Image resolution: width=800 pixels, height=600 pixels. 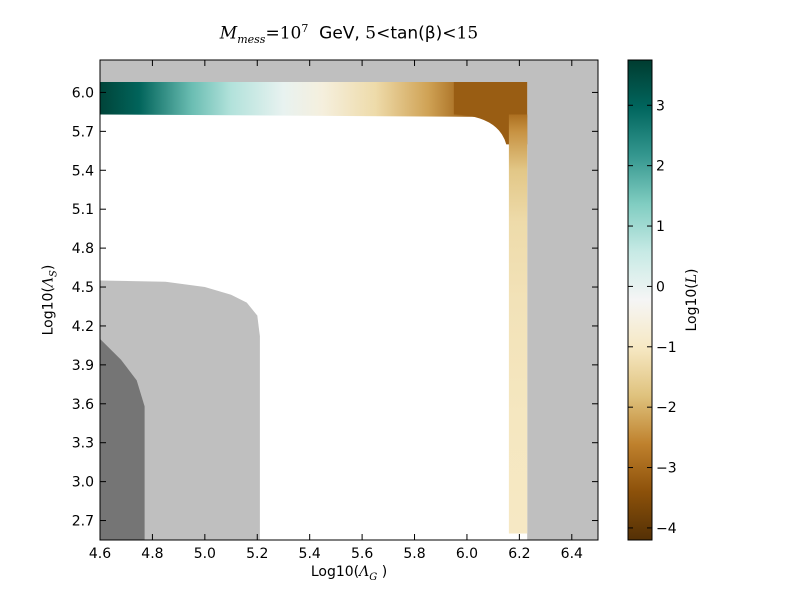 I want to click on title-mid: tan(β), so click(x=416, y=33).